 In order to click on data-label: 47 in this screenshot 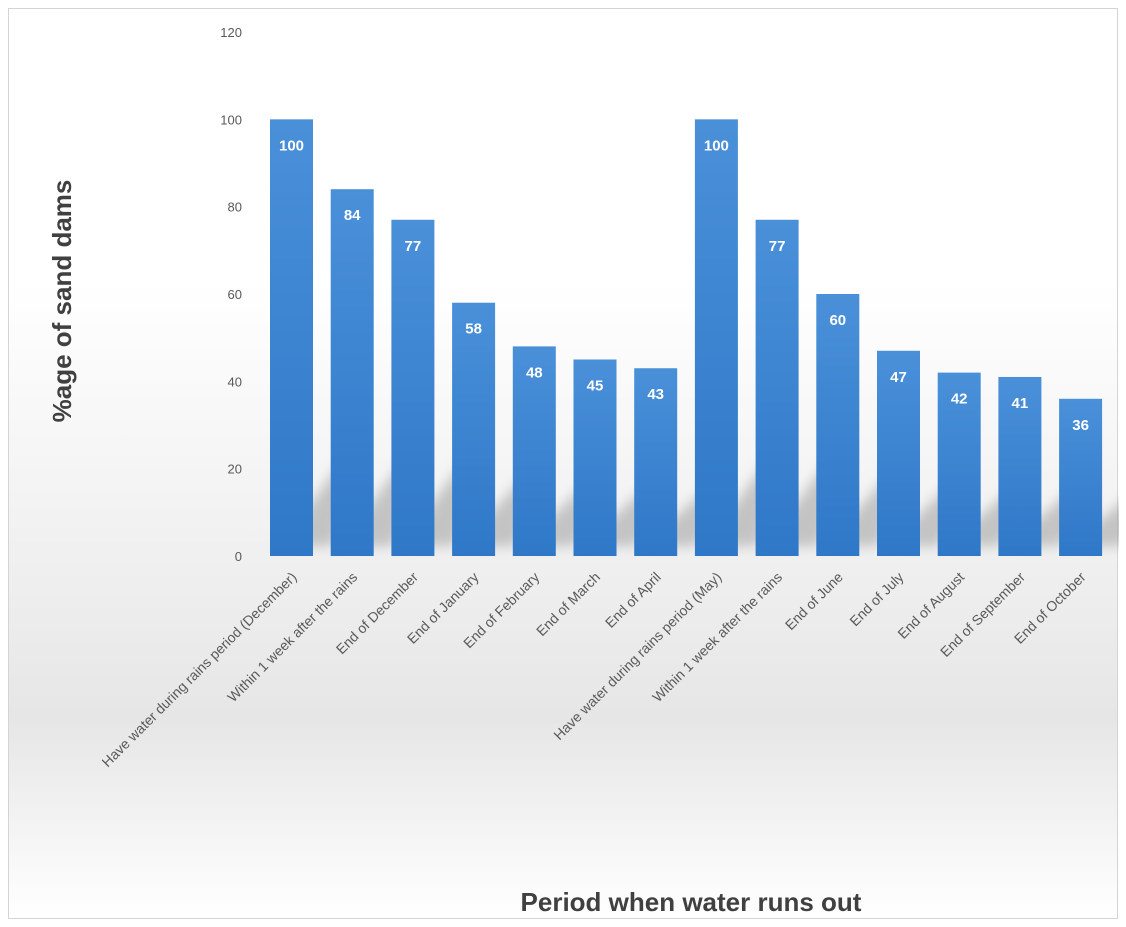, I will do `click(898, 377)`.